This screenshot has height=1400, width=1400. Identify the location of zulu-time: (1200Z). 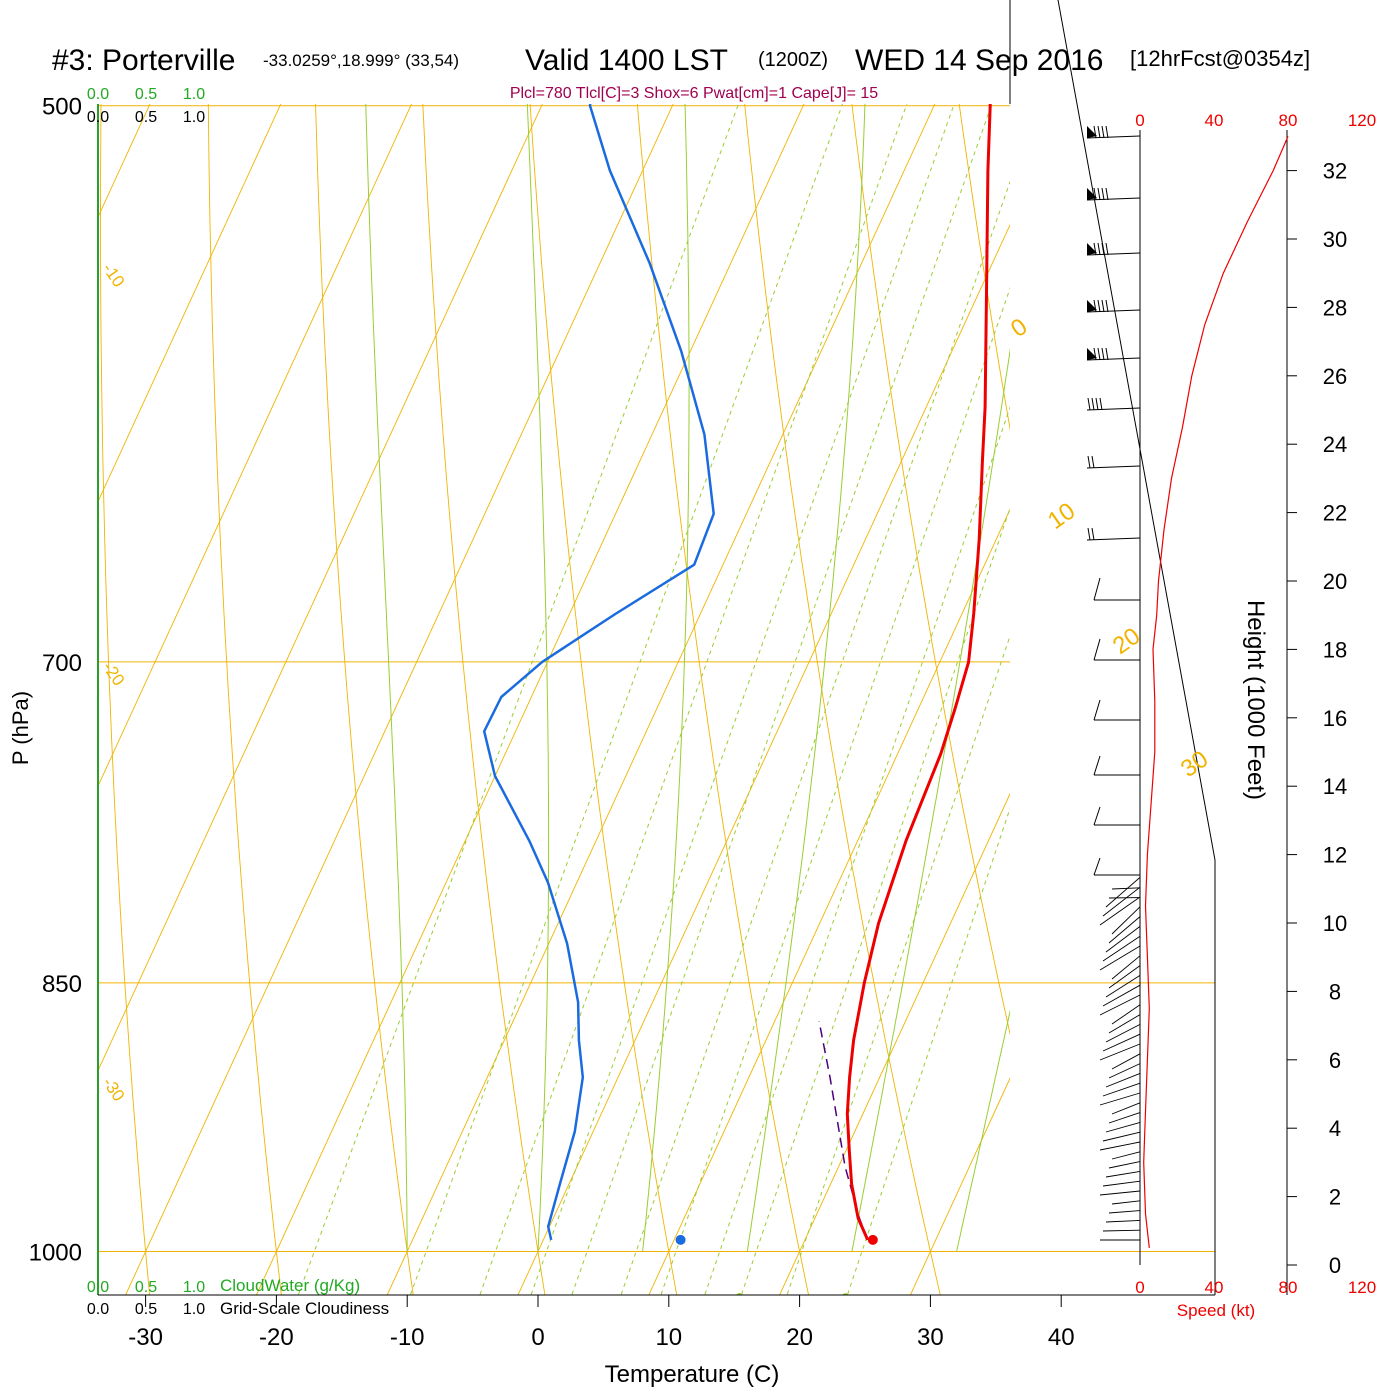
(793, 60).